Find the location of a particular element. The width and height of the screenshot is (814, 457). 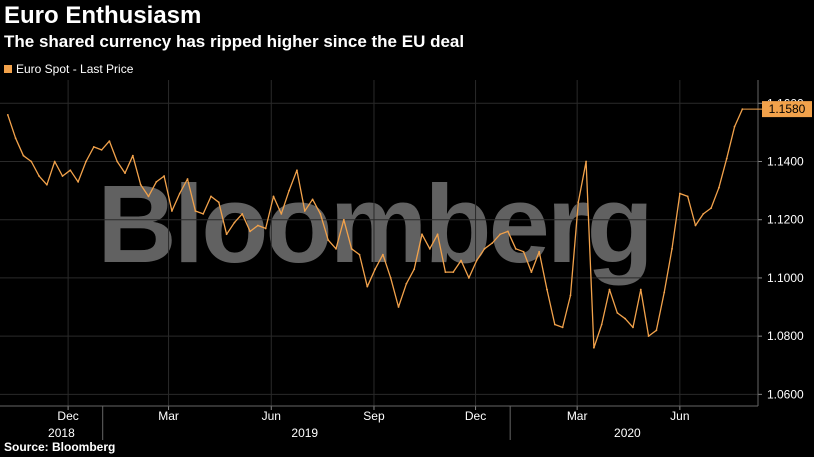

chart-title: Euro Enthusiasm is located at coordinates (103, 15).